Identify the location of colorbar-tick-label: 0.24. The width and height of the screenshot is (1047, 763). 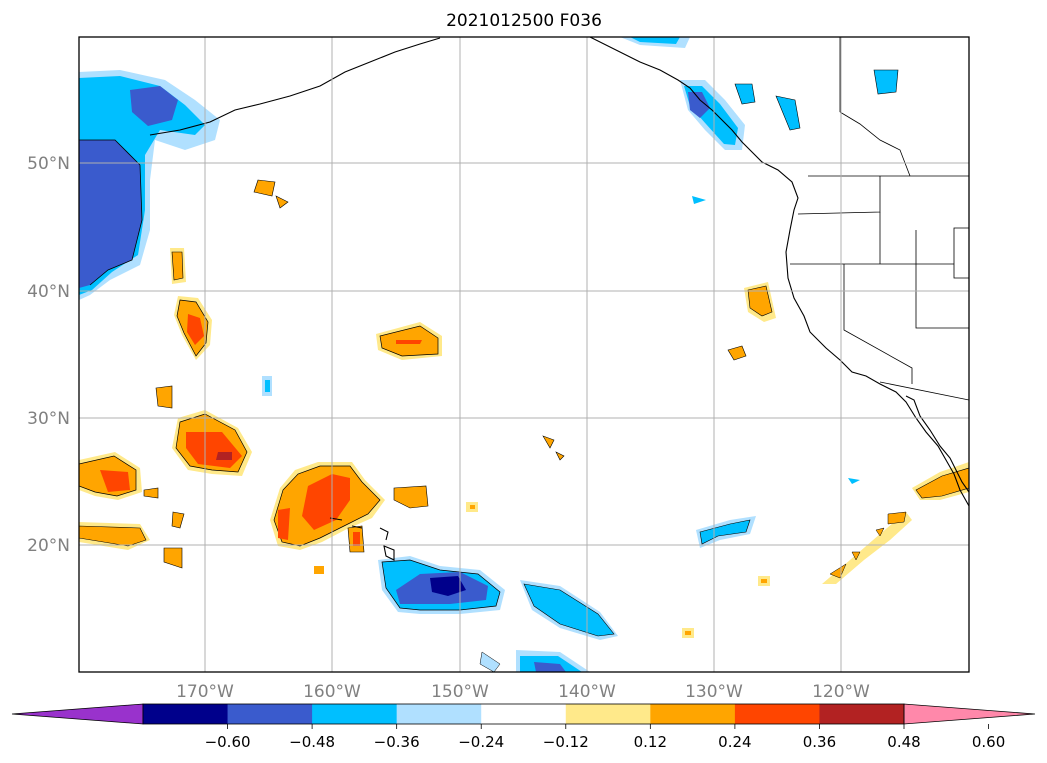
(734, 742).